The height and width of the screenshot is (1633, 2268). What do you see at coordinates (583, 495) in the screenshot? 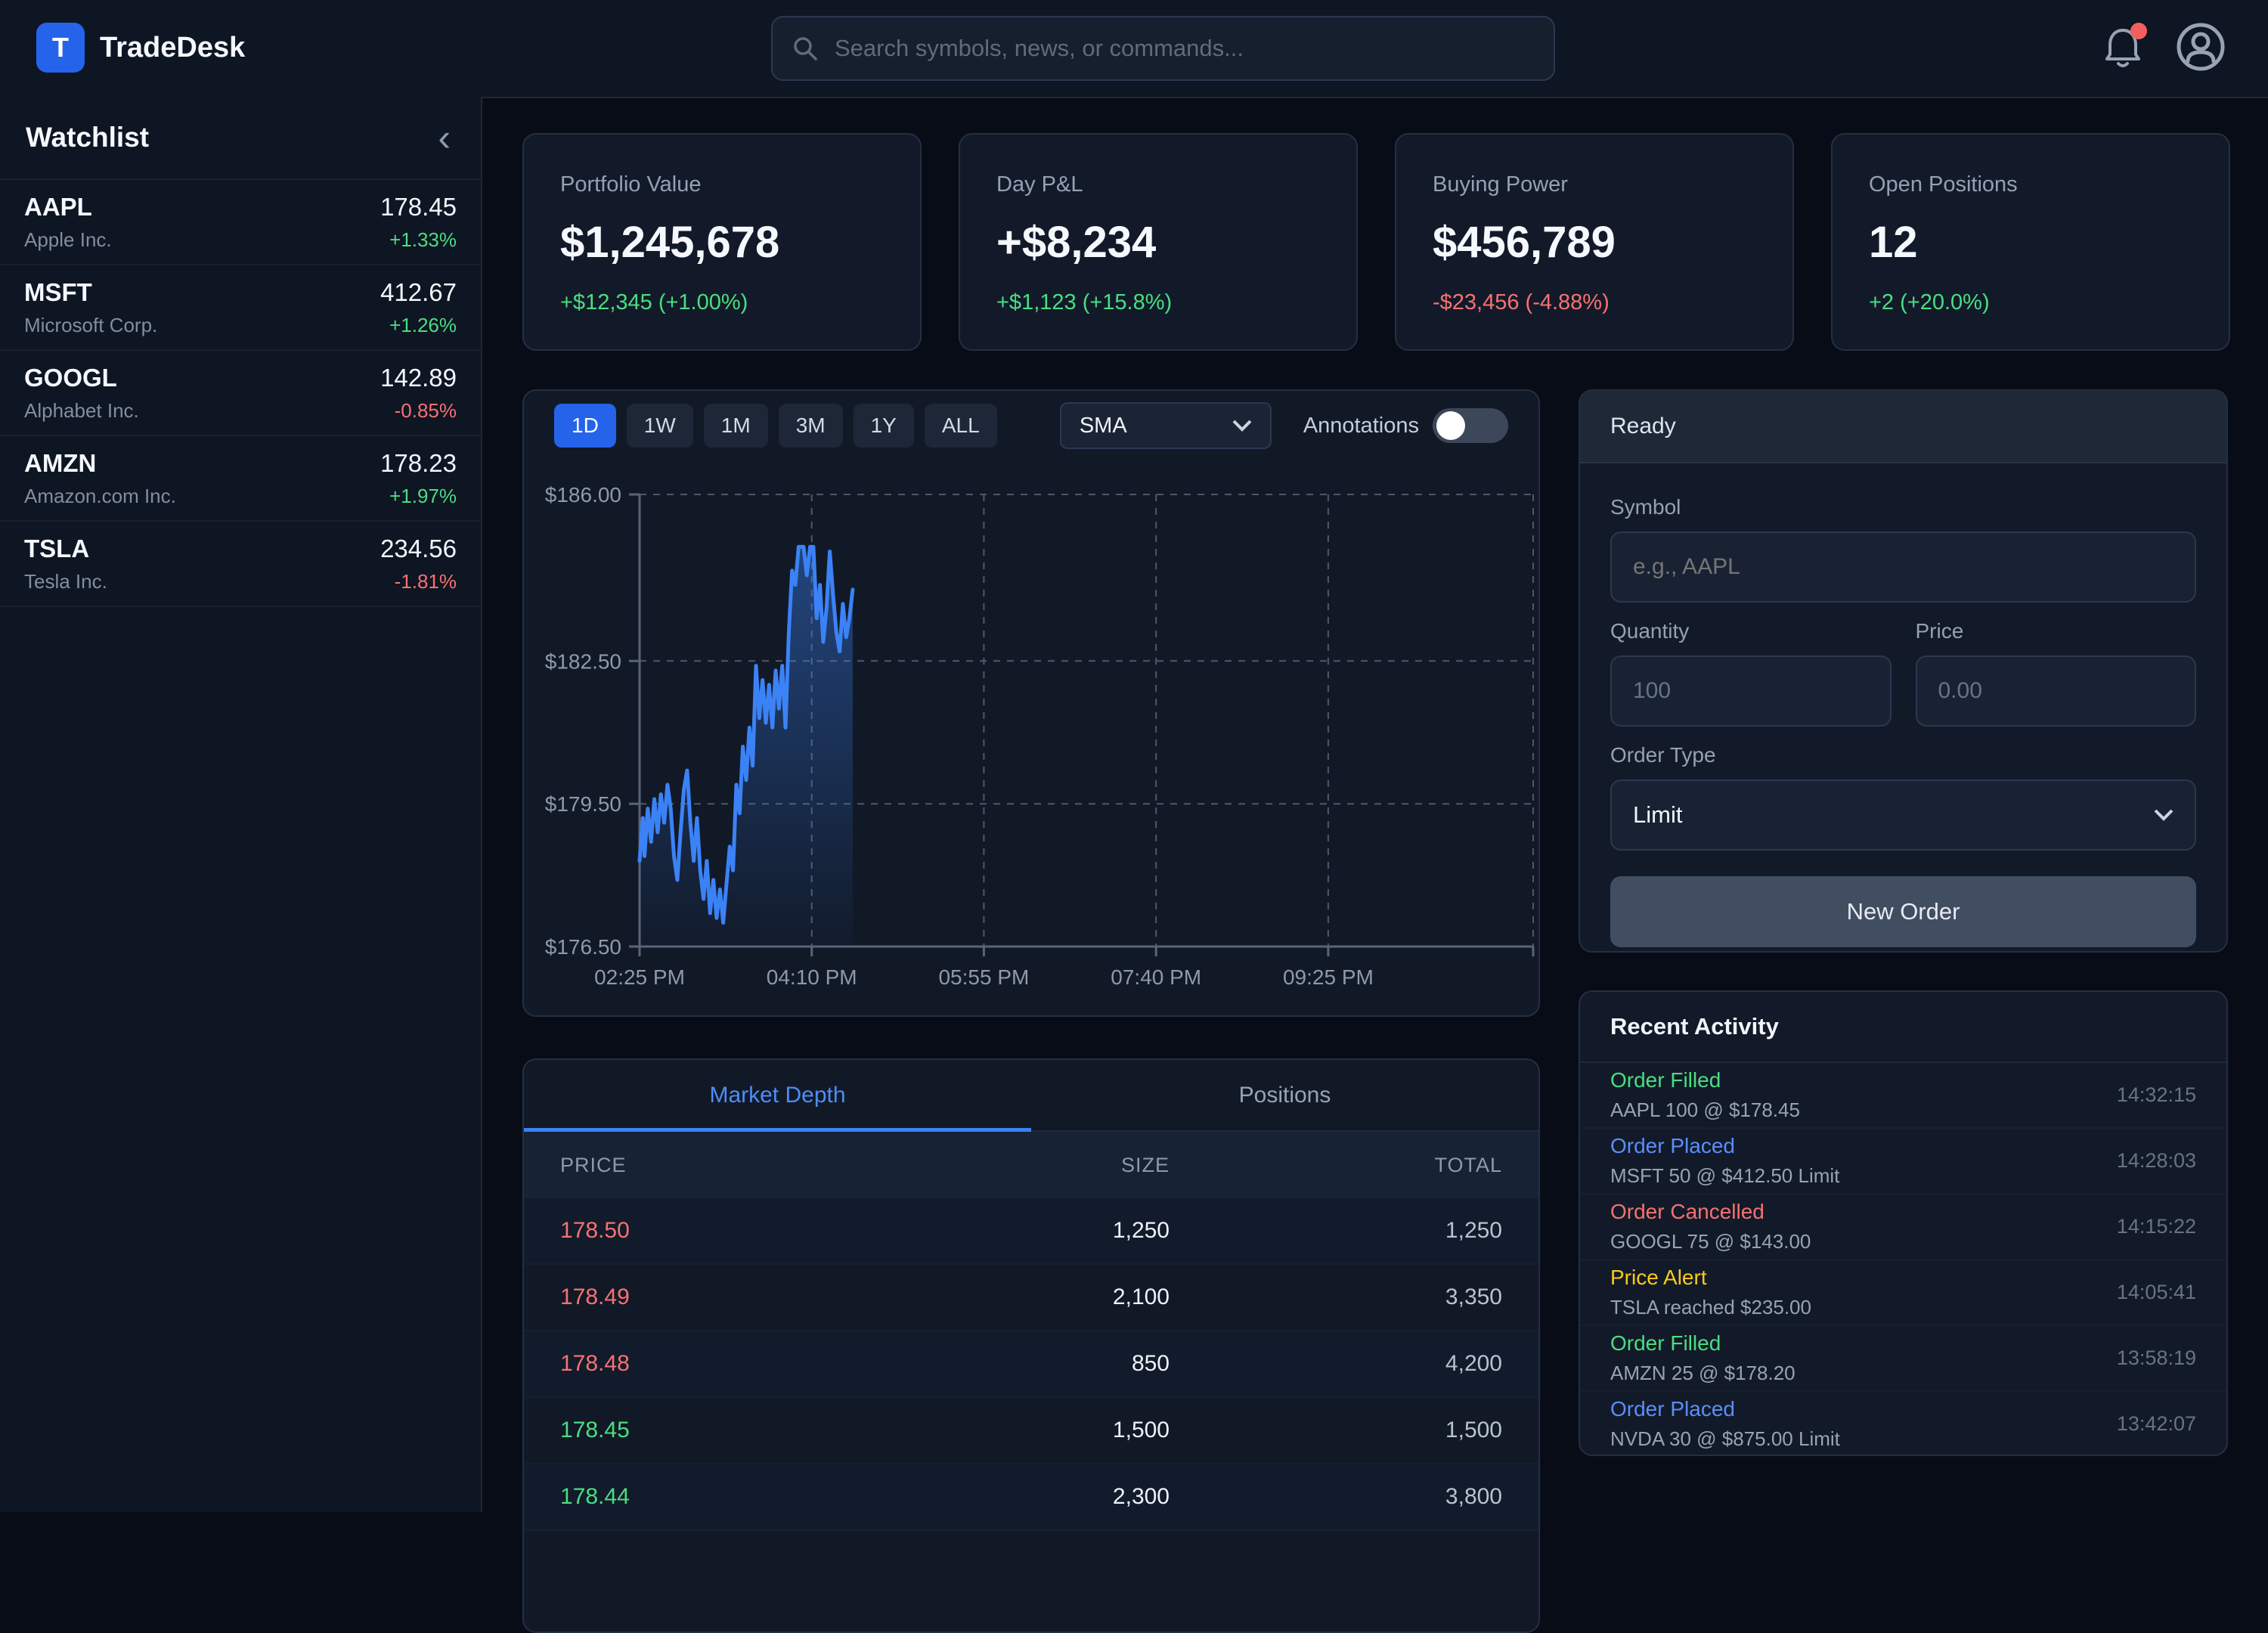
I see `svg-text: $186.00` at bounding box center [583, 495].